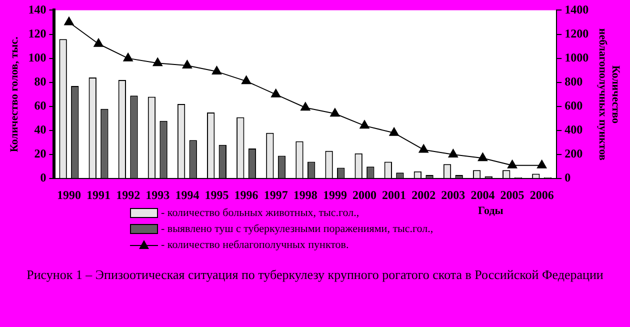 The height and width of the screenshot is (327, 630). What do you see at coordinates (37, 33) in the screenshot?
I see `y-tick-label: 120` at bounding box center [37, 33].